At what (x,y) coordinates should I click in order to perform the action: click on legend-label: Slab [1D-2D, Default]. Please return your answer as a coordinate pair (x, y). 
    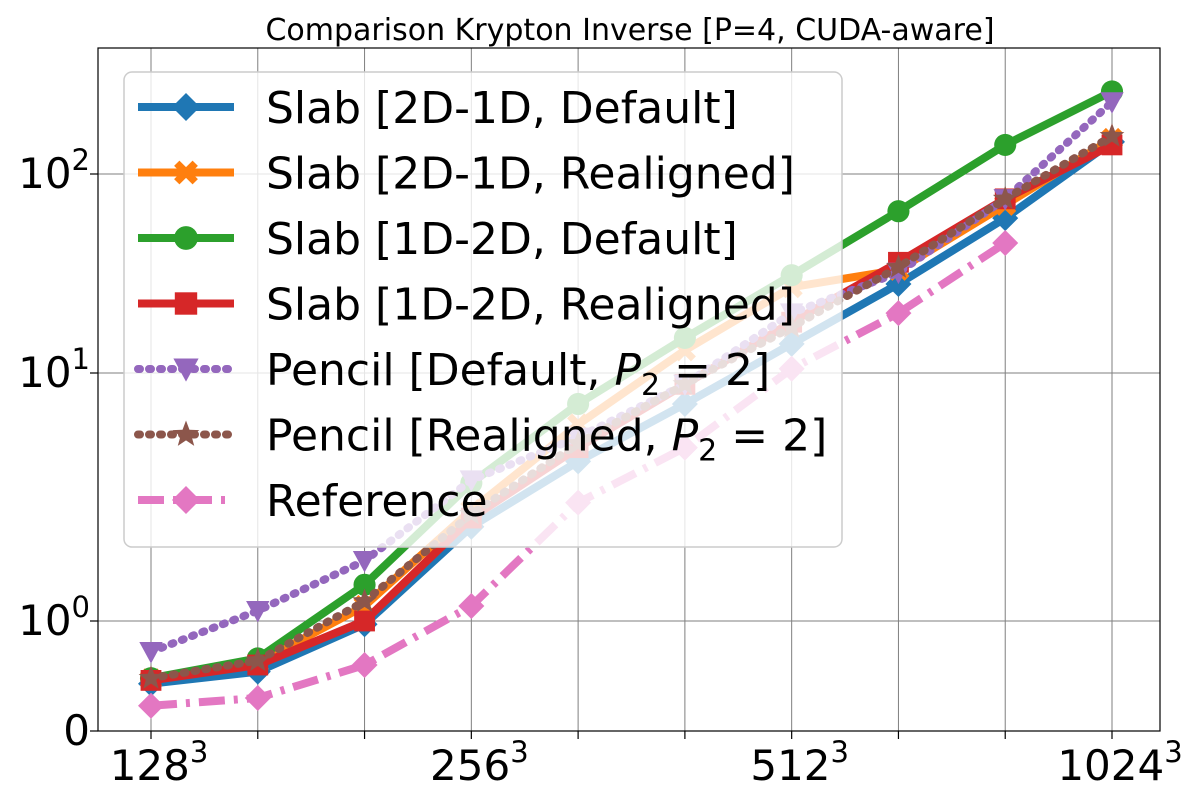
    Looking at the image, I should click on (502, 239).